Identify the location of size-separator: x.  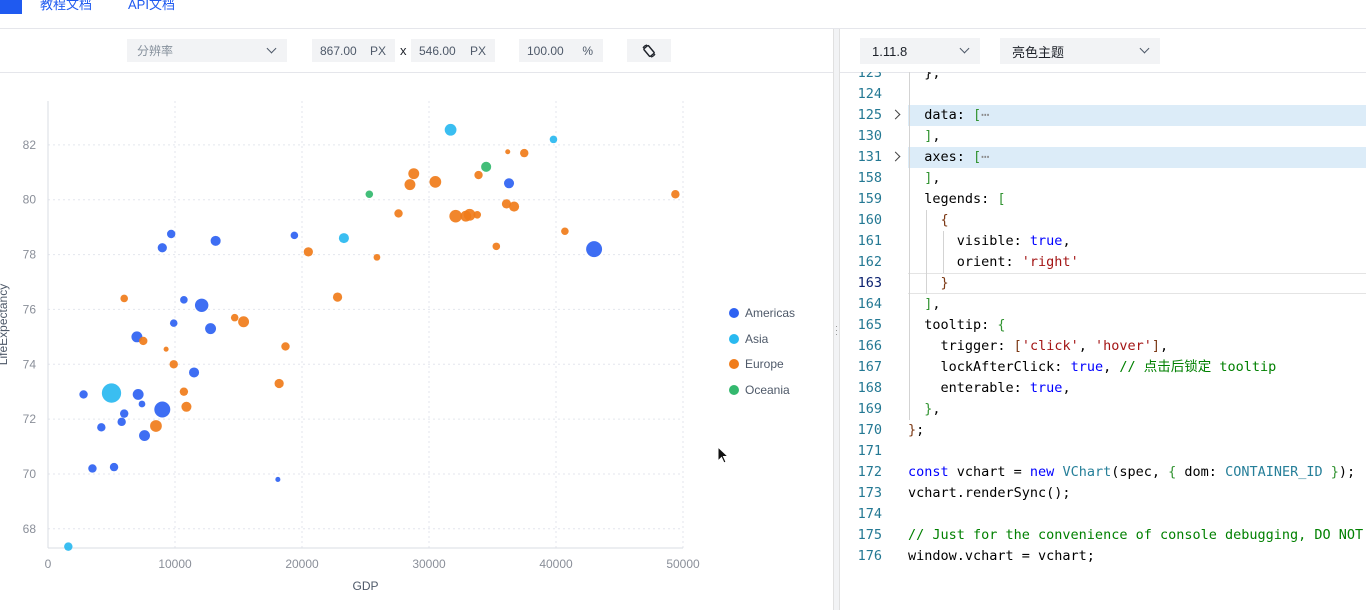
(403, 50).